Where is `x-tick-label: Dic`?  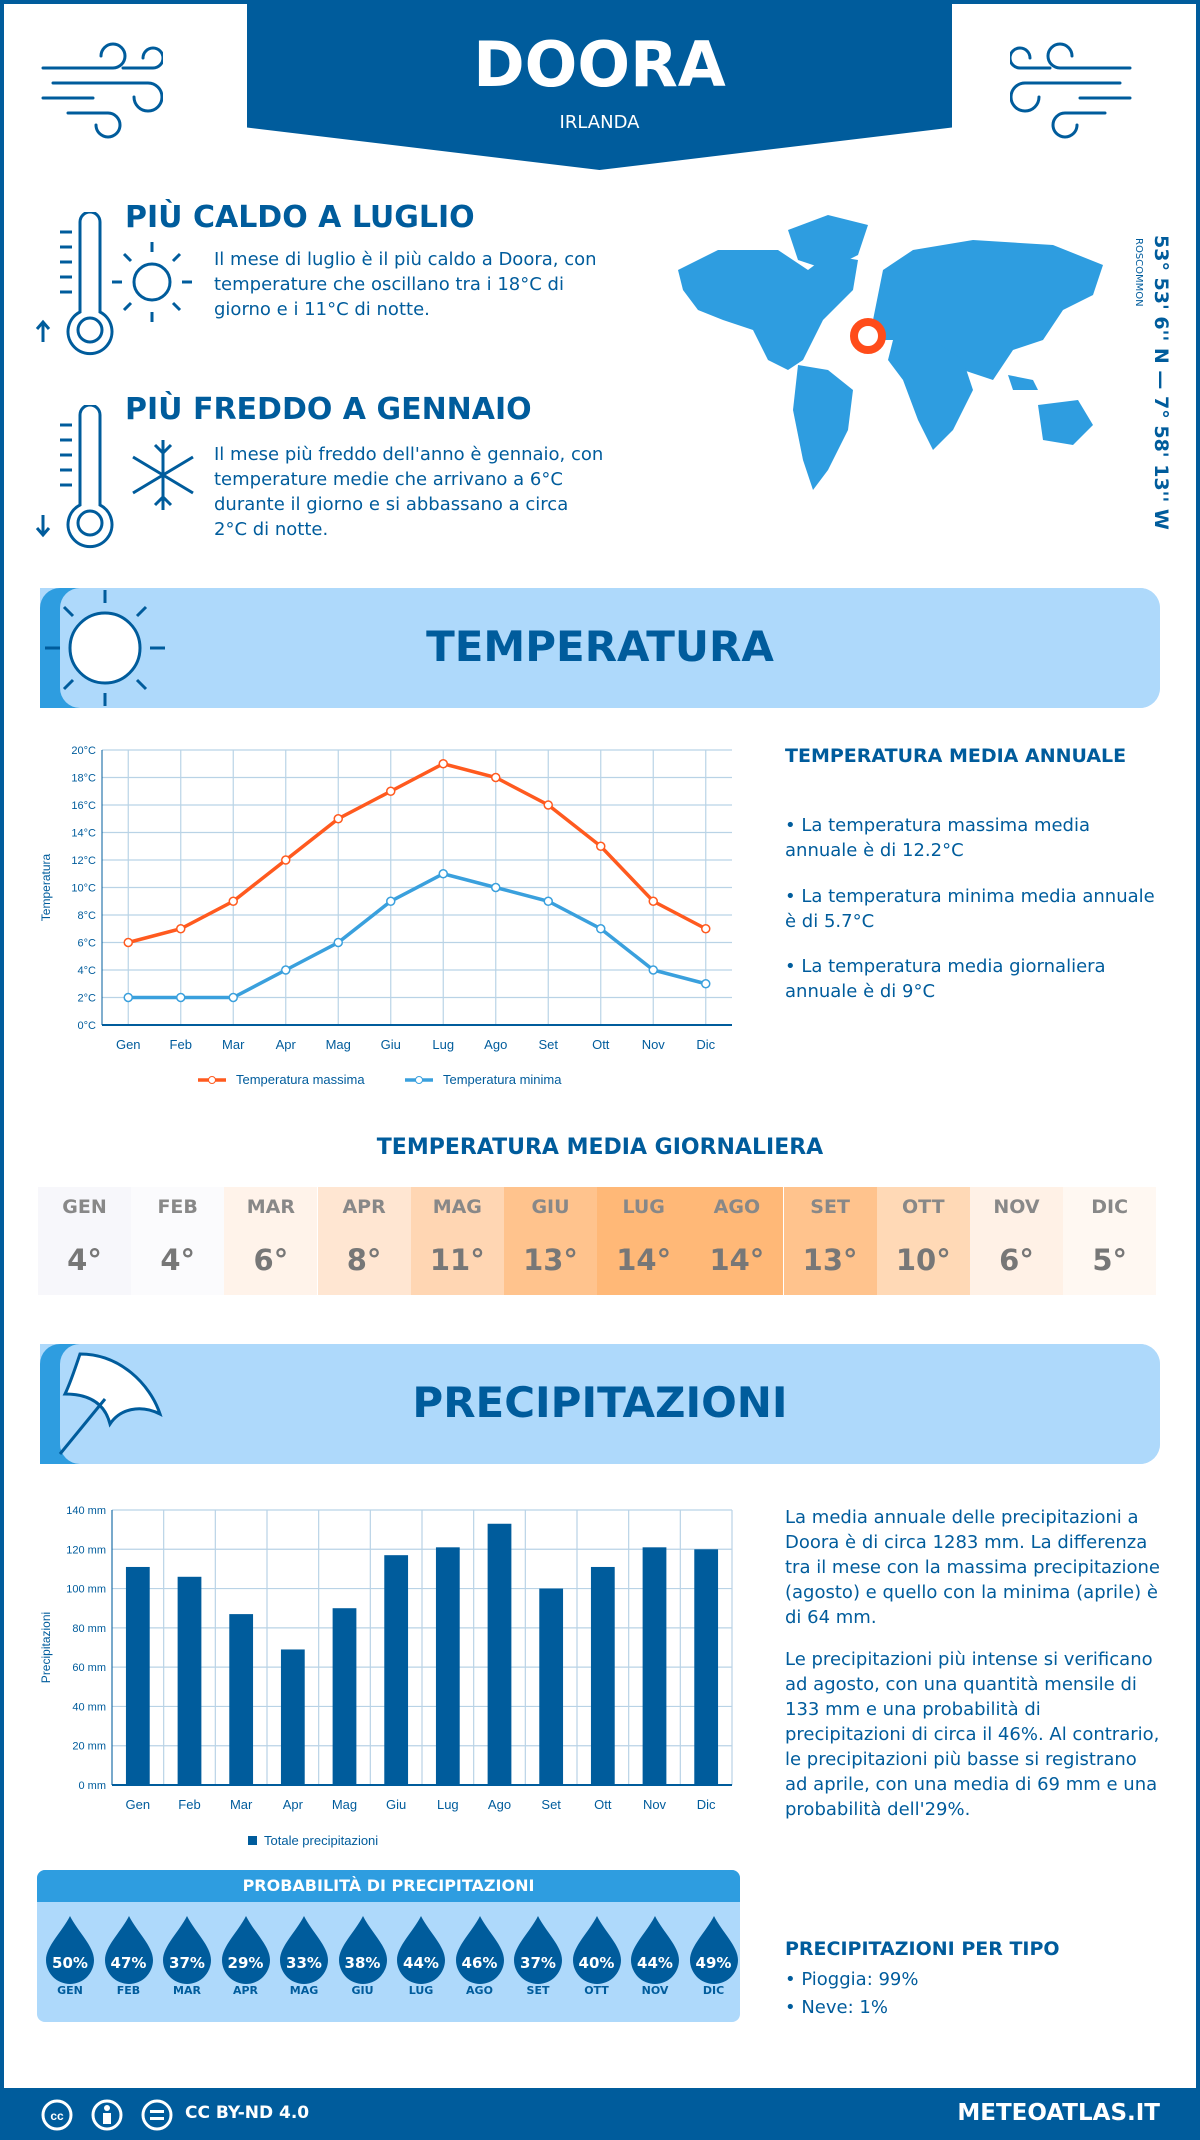
x-tick-label: Dic is located at coordinates (706, 1804).